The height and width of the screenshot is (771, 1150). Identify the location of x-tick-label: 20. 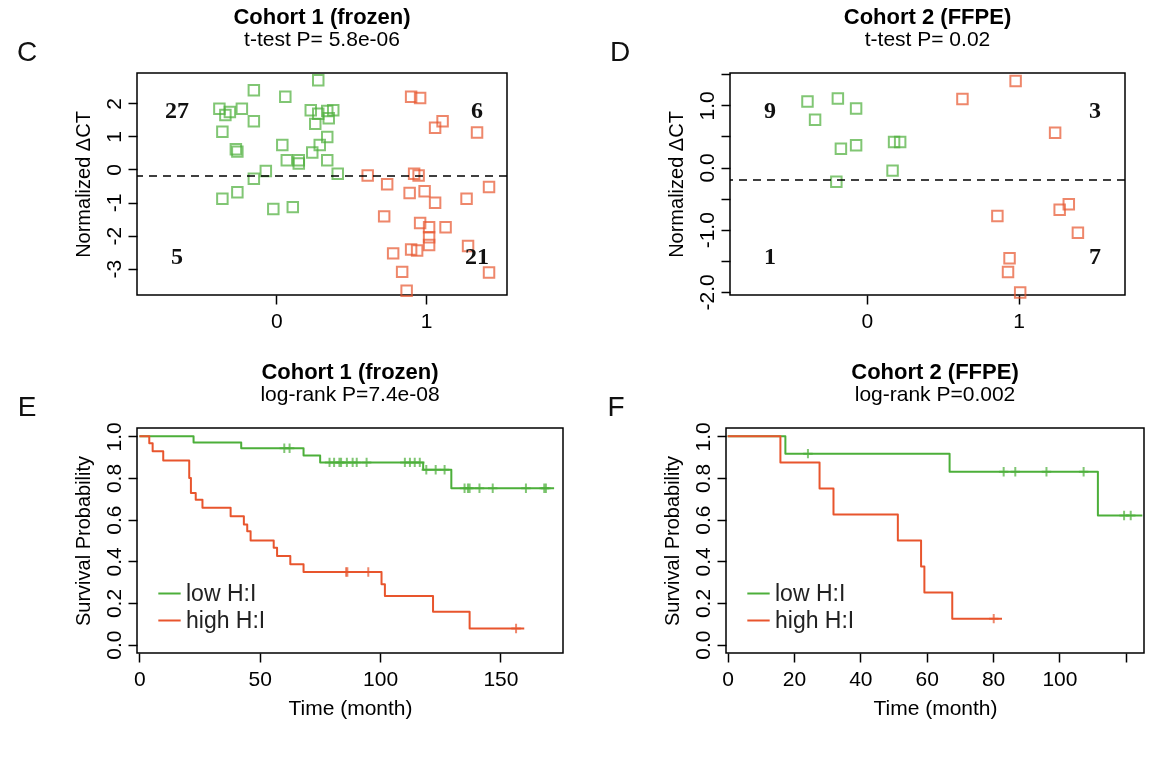
(794, 678).